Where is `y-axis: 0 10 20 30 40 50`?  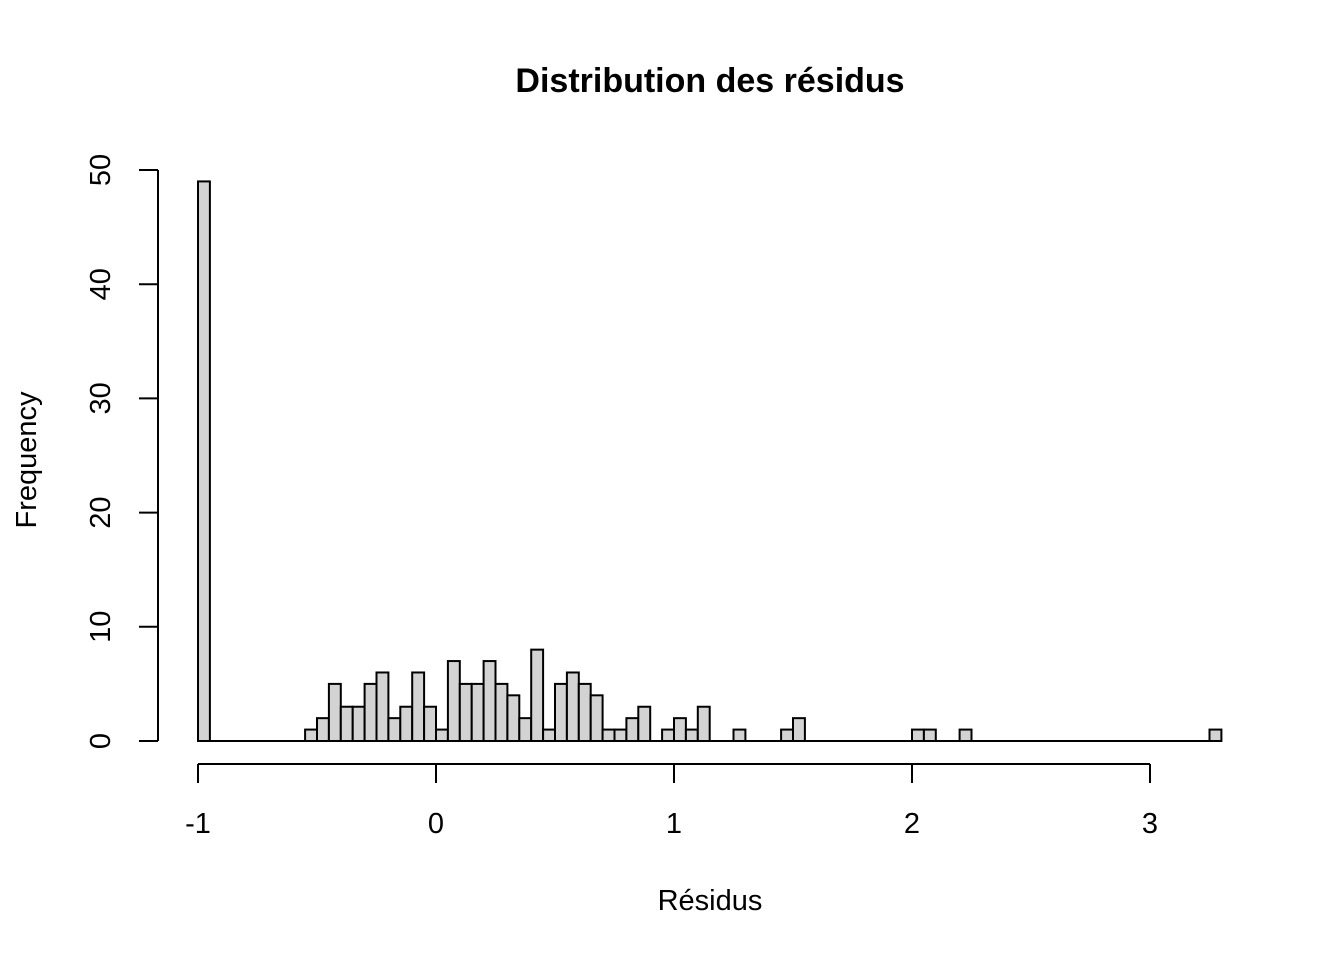
y-axis: 0 10 20 30 40 50 is located at coordinates (122, 451).